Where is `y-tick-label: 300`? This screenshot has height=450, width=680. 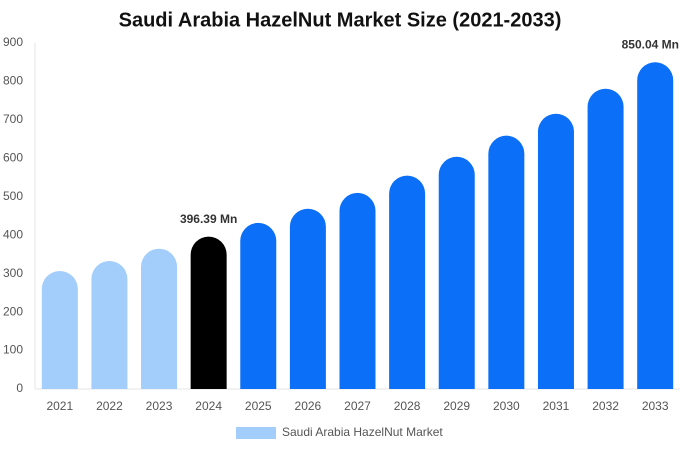 y-tick-label: 300 is located at coordinates (13, 273).